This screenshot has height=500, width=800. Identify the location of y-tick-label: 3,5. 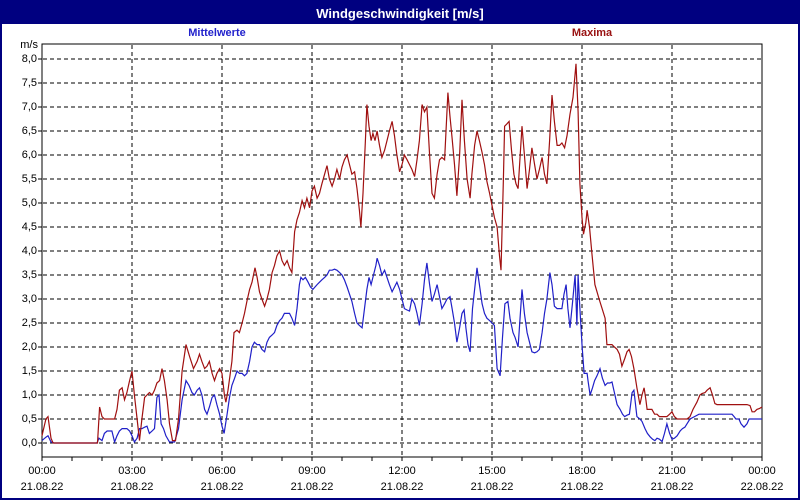
(29, 275).